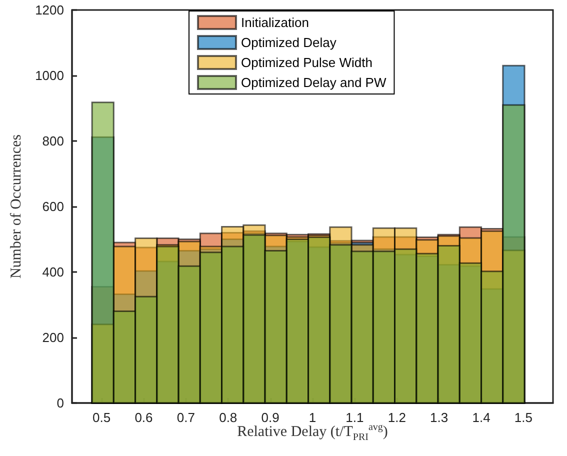  Describe the element at coordinates (397, 417) in the screenshot. I see `x-tick-label: 1.2` at that location.